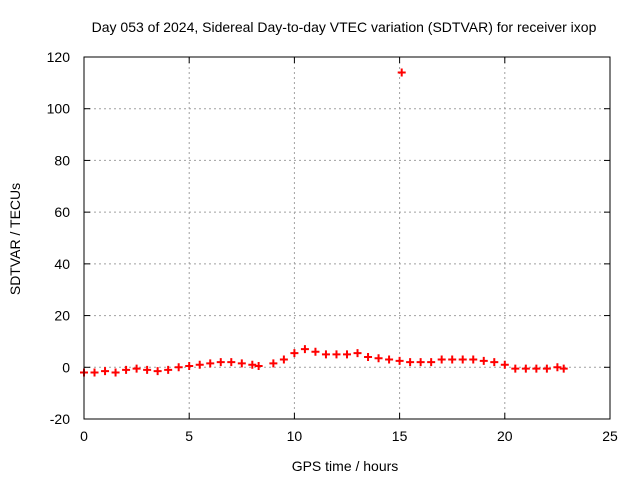 The height and width of the screenshot is (480, 640). What do you see at coordinates (505, 436) in the screenshot?
I see `x-tick-label: 20` at bounding box center [505, 436].